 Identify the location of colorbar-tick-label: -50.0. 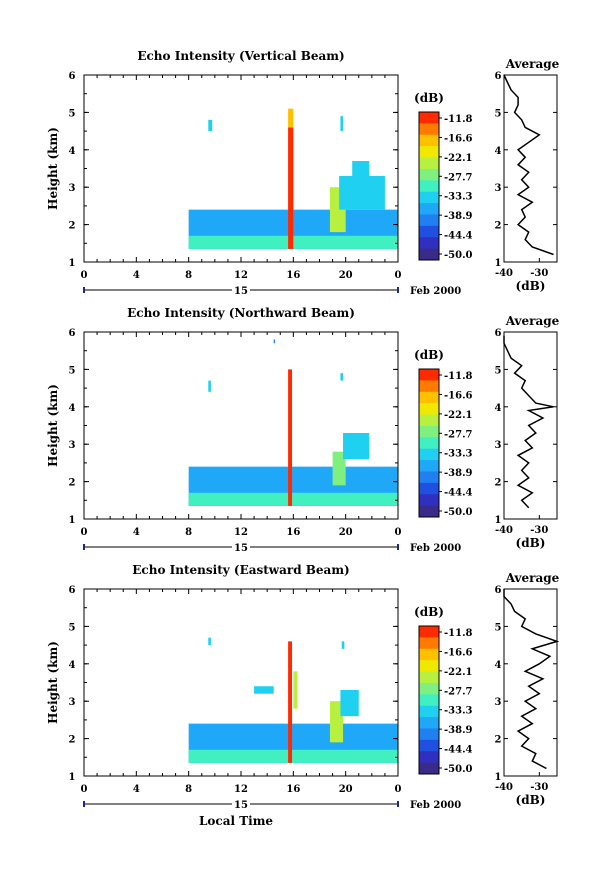
(458, 255).